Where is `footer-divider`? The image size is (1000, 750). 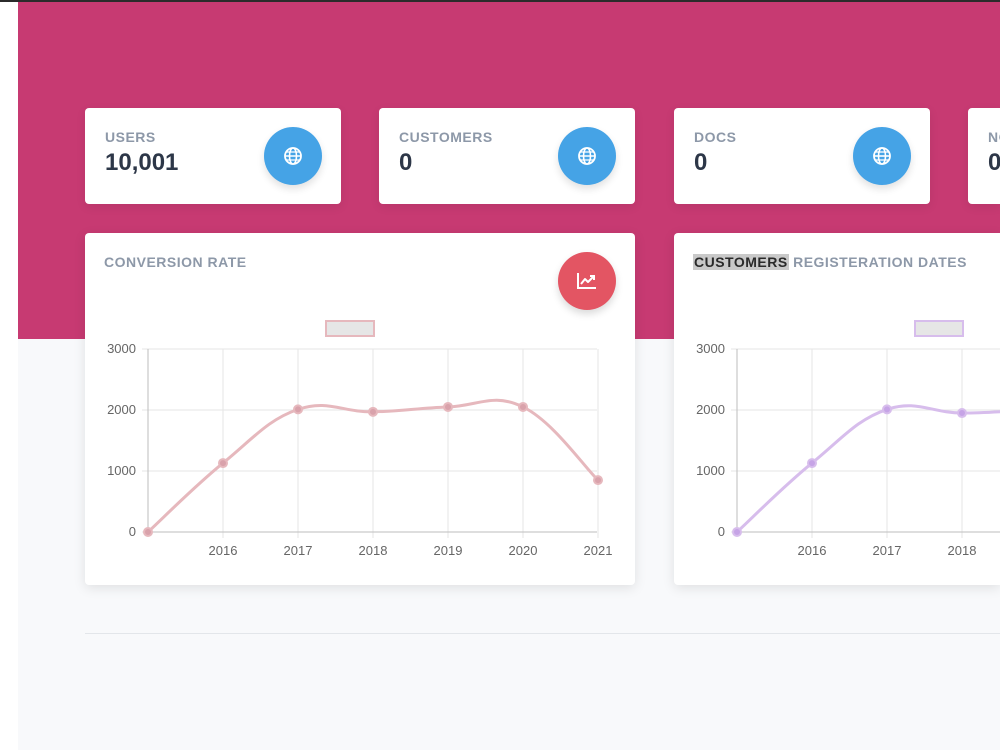
footer-divider is located at coordinates (542, 633).